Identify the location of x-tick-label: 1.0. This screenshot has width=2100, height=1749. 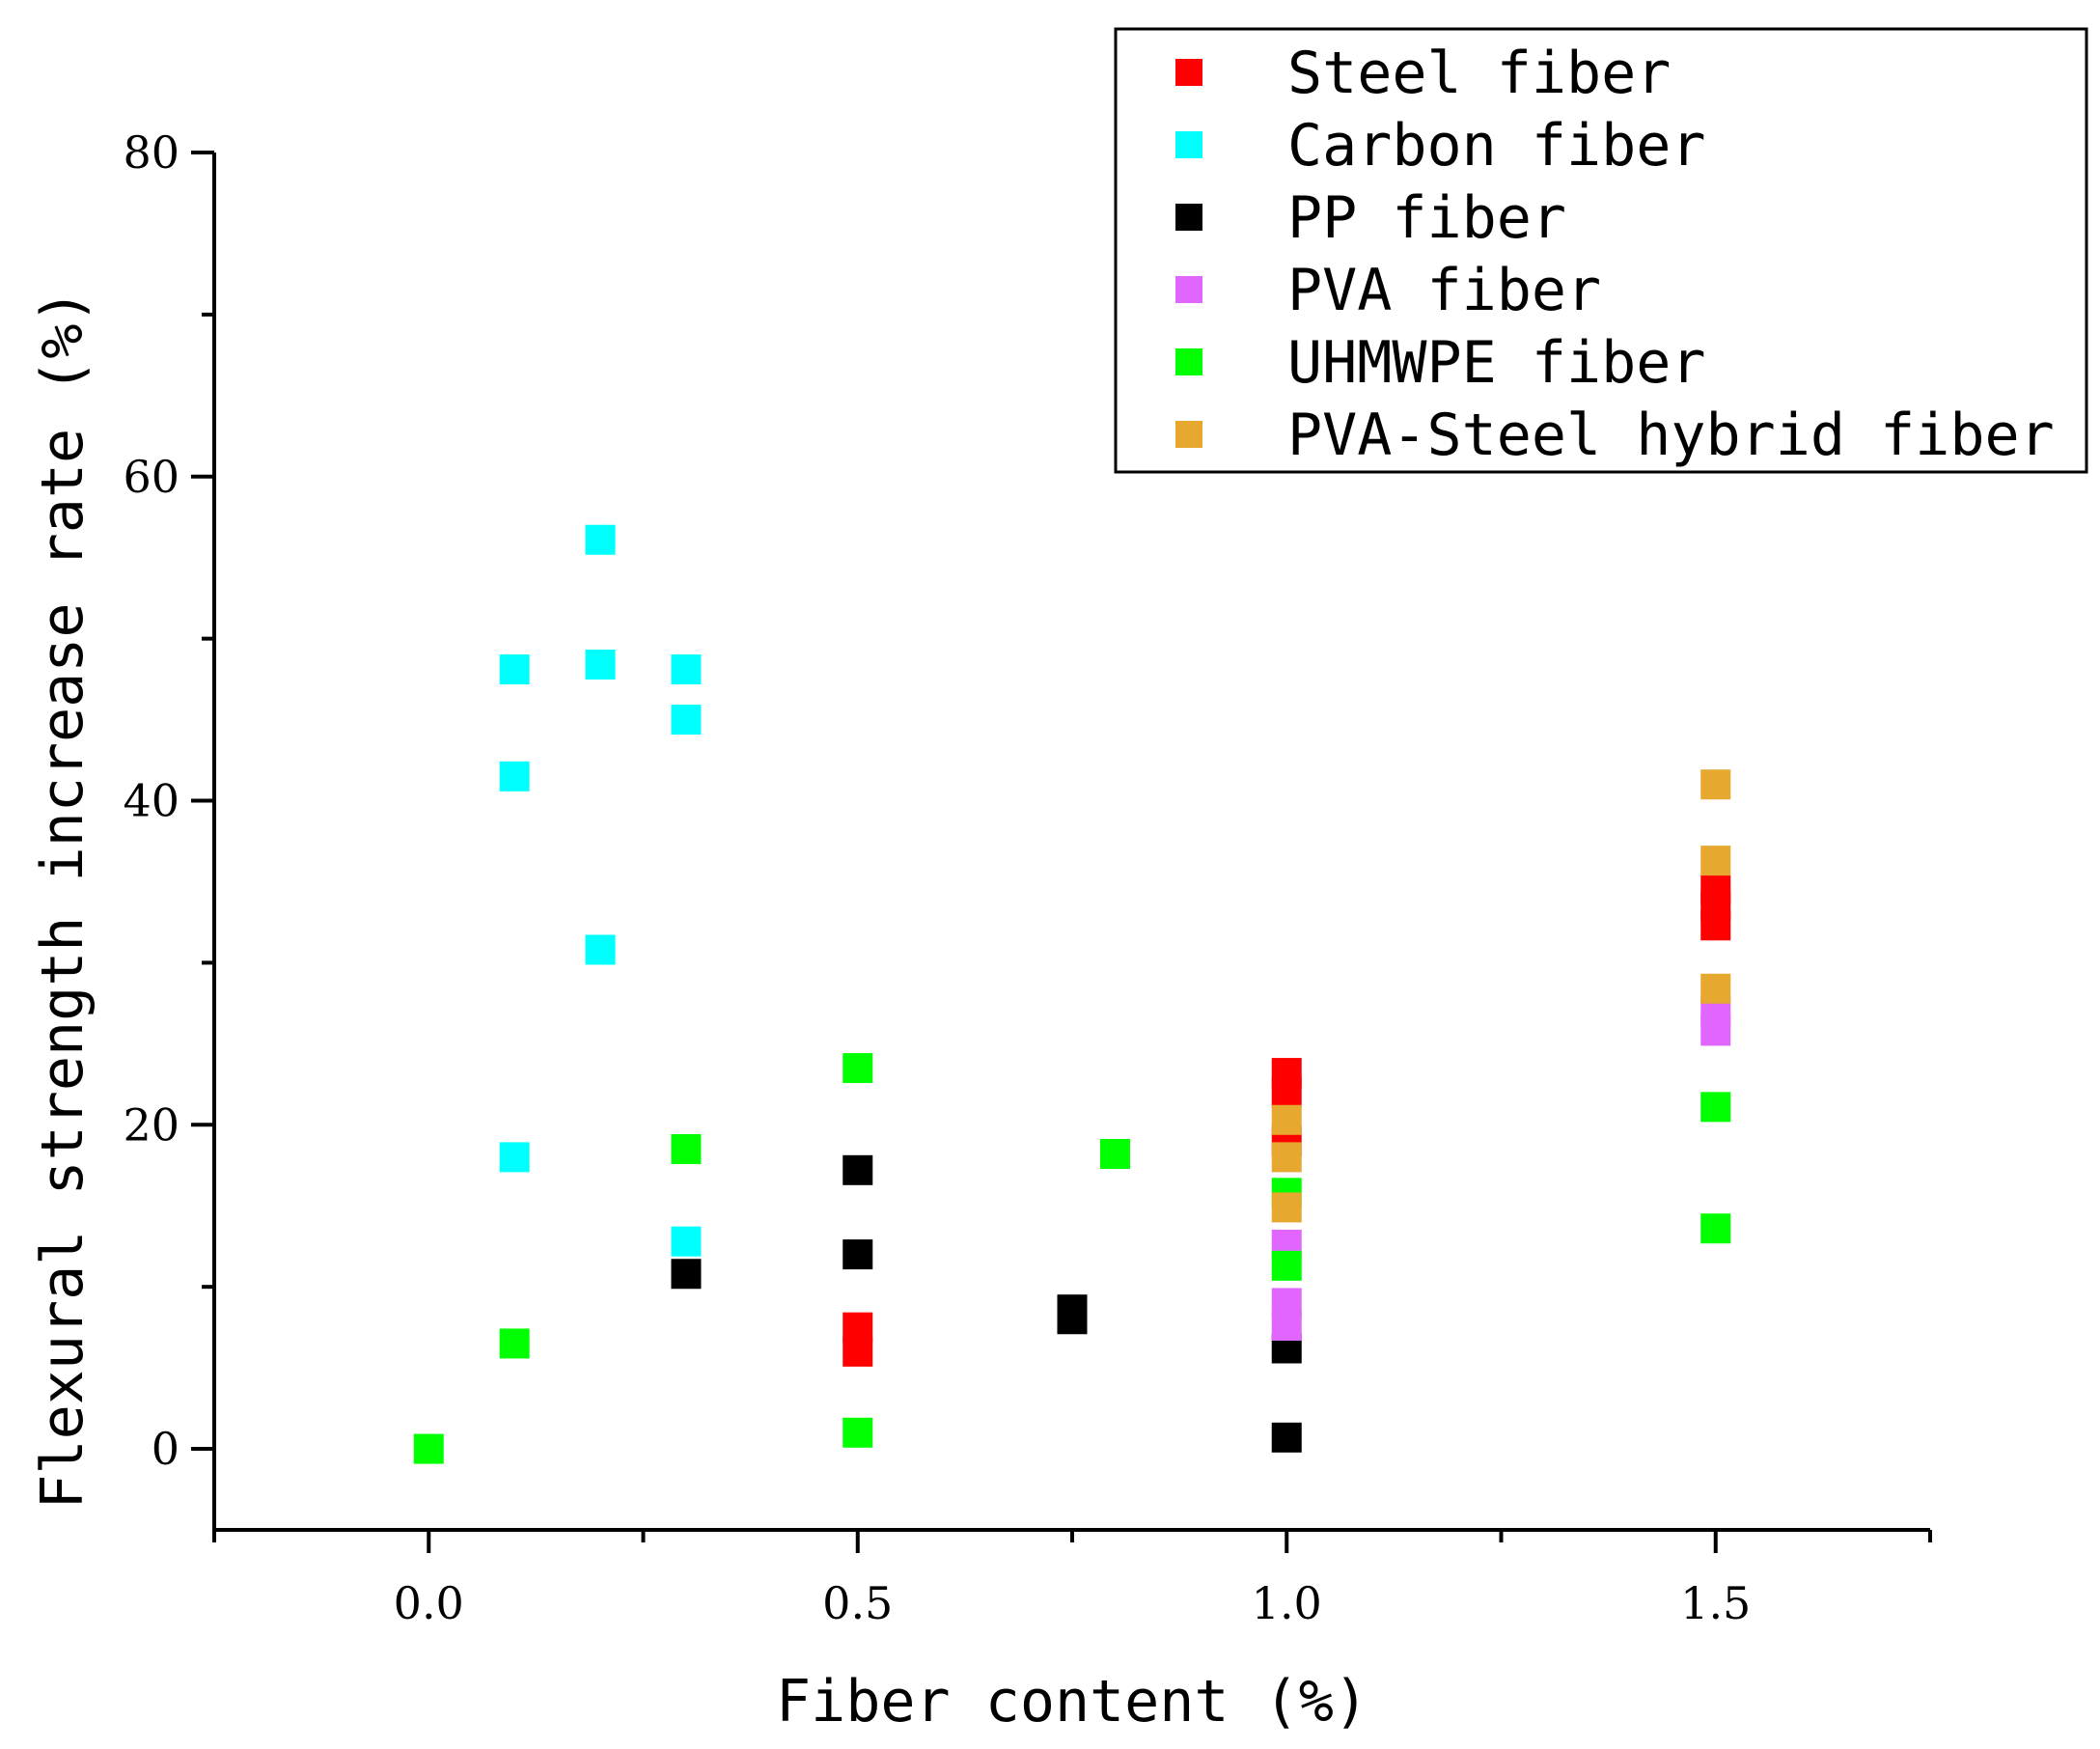
(1287, 1603).